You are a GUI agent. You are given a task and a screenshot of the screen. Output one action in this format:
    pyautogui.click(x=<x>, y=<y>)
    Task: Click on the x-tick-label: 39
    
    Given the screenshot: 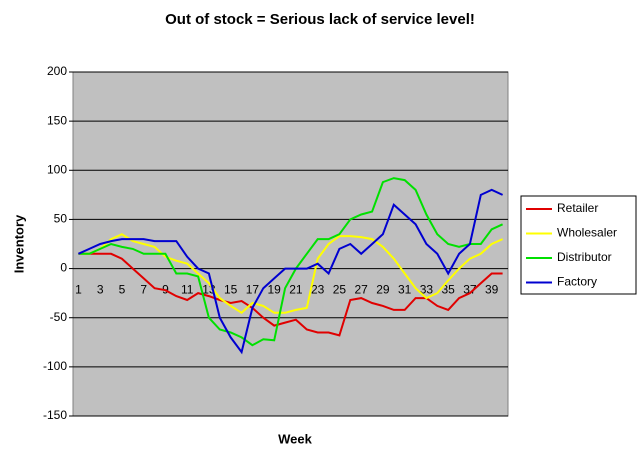 What is the action you would take?
    pyautogui.click(x=492, y=290)
    